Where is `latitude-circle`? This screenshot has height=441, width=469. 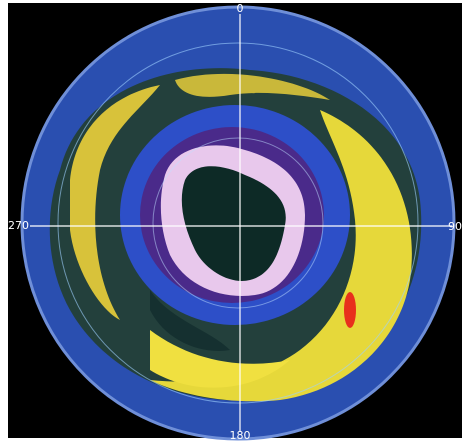 latitude-circle is located at coordinates (238, 223).